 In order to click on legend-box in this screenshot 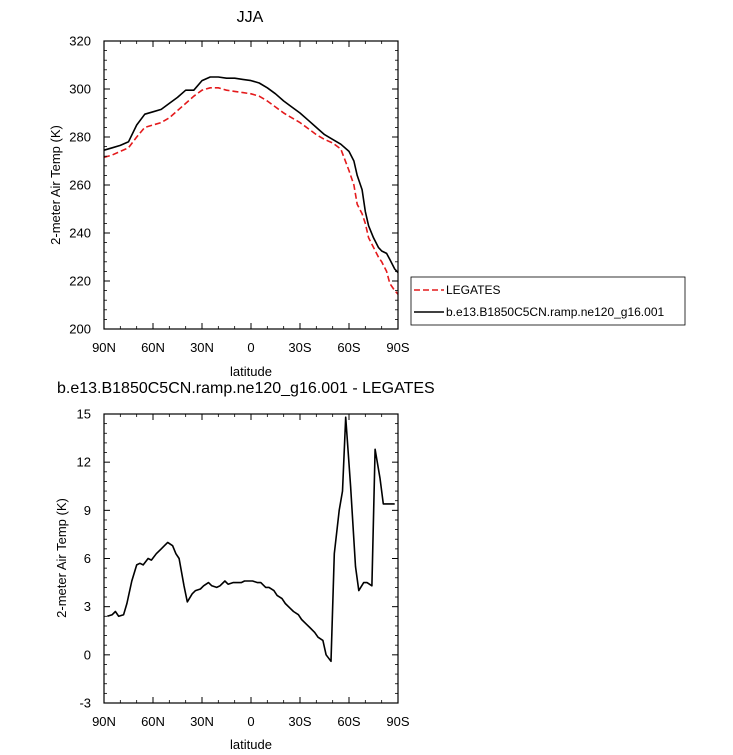, I will do `click(548, 301)`.